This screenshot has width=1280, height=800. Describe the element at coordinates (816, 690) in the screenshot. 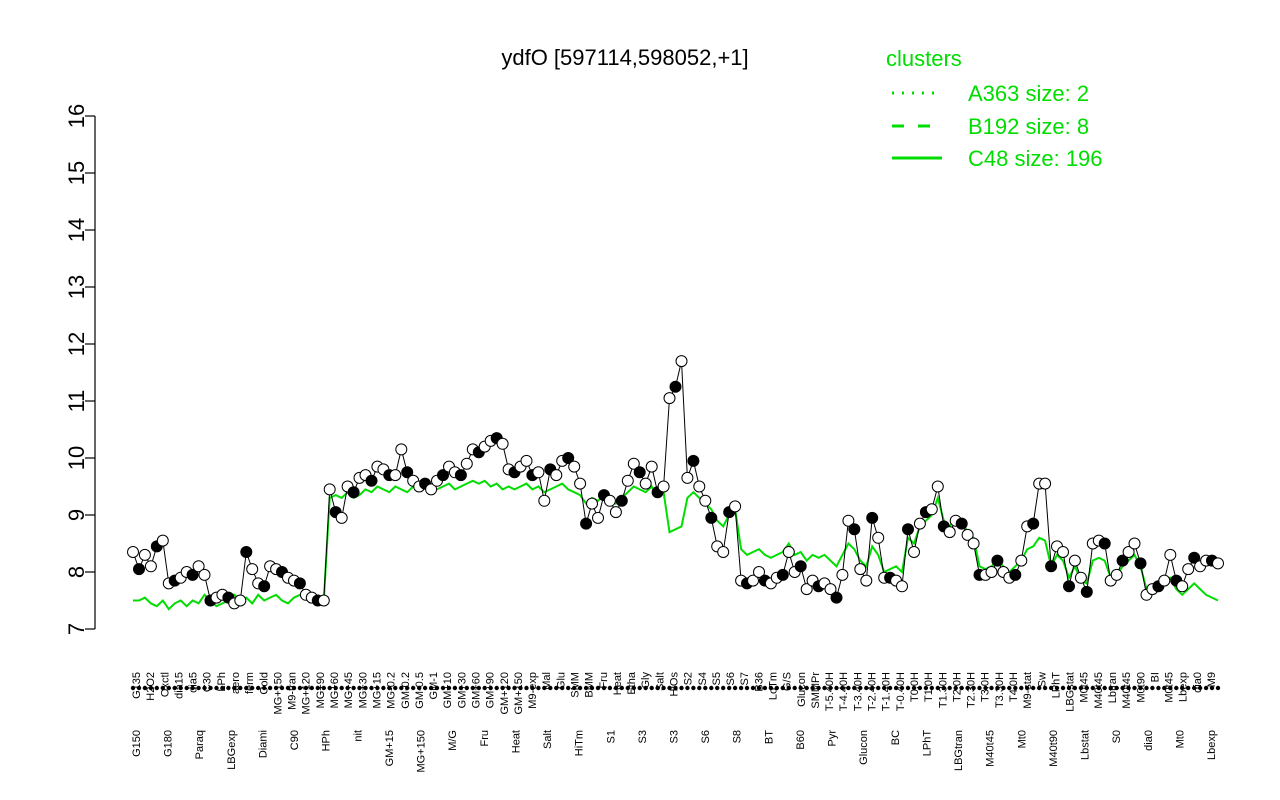

I see `x-tick-label: SMMPr` at that location.